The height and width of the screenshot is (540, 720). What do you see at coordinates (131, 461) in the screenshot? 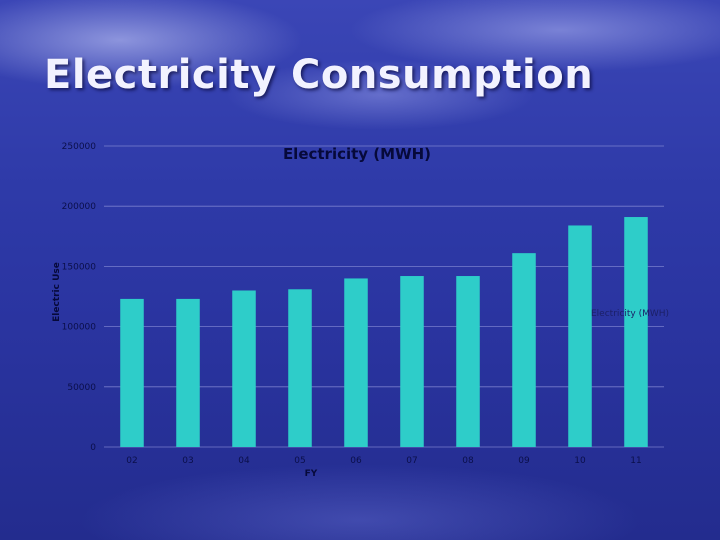
I see `x-tick-label: 02` at bounding box center [131, 461].